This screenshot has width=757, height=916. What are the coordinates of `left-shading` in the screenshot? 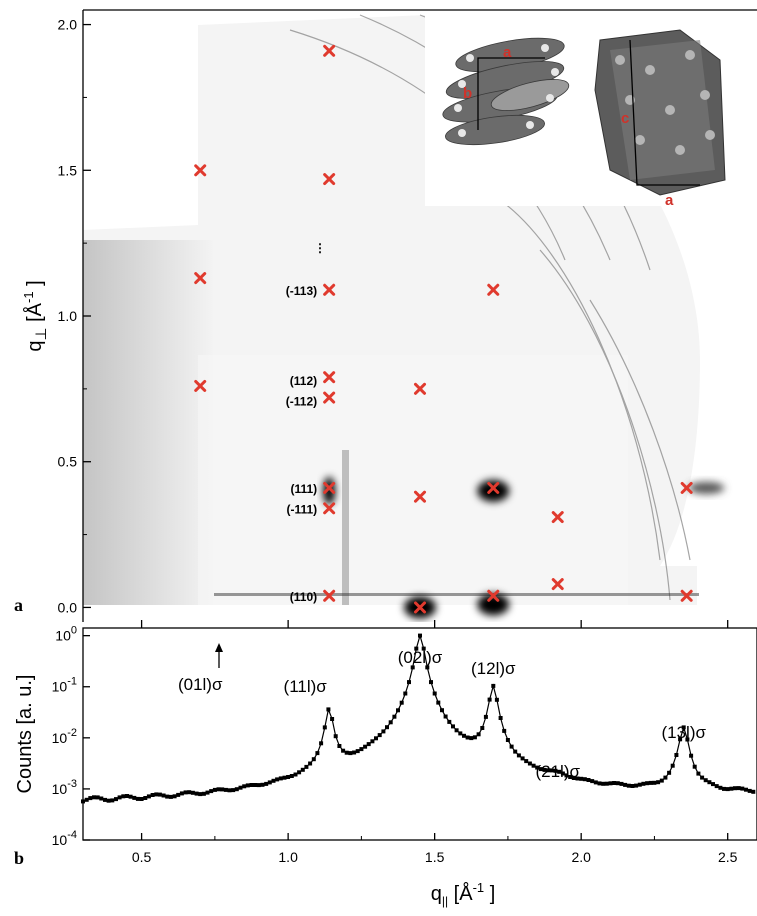 It's located at (148, 422).